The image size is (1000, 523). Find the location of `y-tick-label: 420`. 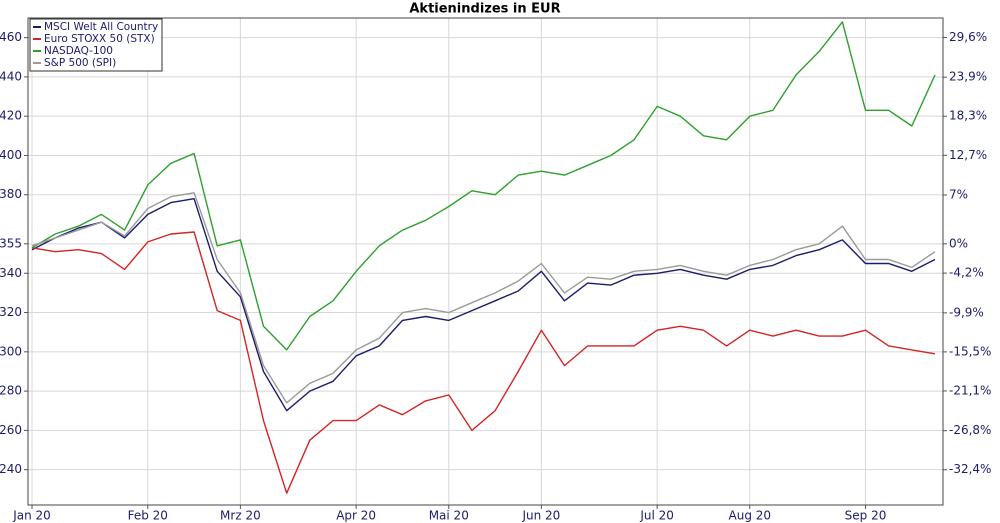

y-tick-label: 420 is located at coordinates (11, 116).